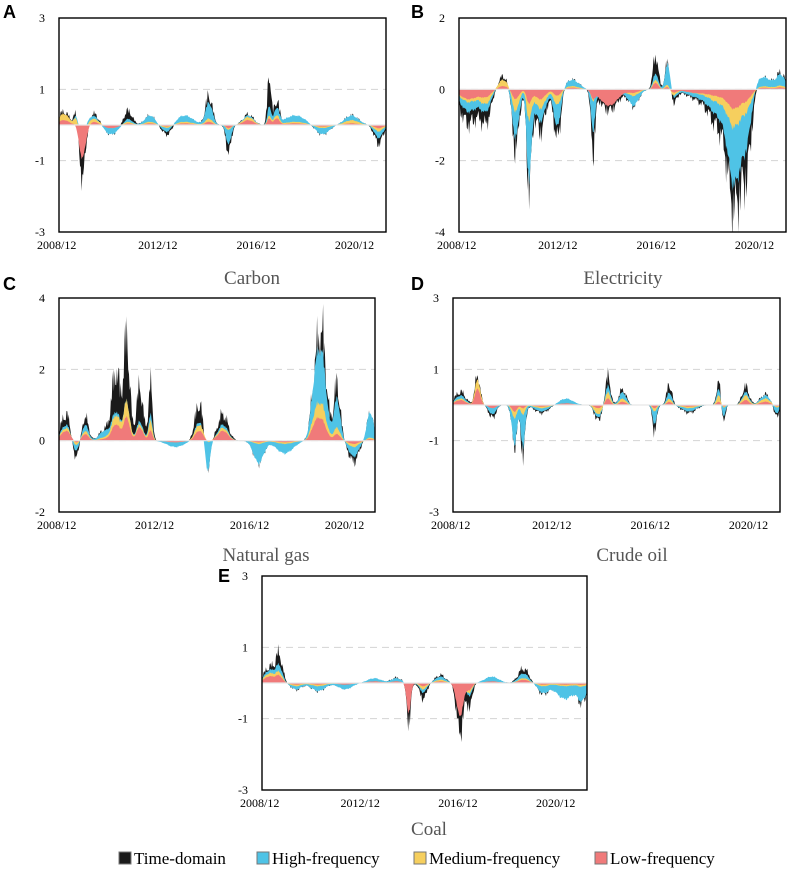 Image resolution: width=796 pixels, height=874 pixels. Describe the element at coordinates (360, 803) in the screenshot. I see `panel-e-x-tick-label: 2012/12` at that location.